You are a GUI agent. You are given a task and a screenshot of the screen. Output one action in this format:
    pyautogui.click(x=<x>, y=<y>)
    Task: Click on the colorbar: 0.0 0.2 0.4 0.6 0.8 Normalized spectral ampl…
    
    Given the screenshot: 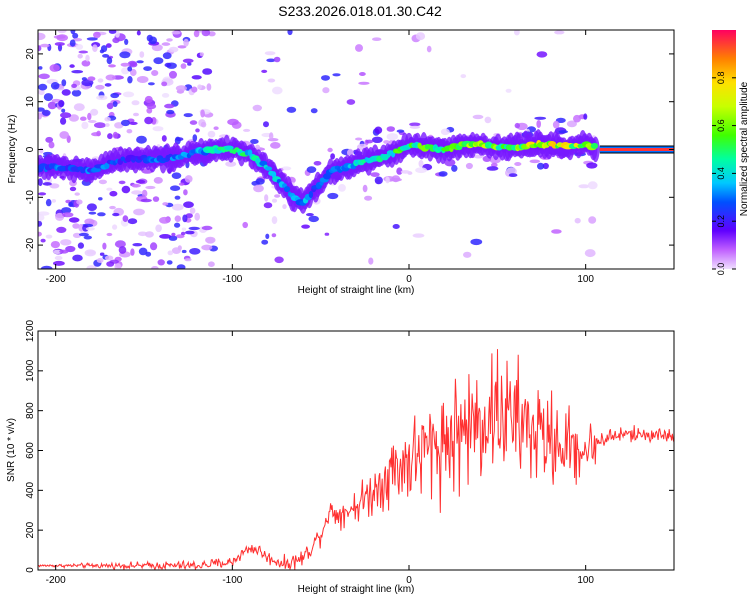 What is the action you would take?
    pyautogui.click(x=731, y=152)
    